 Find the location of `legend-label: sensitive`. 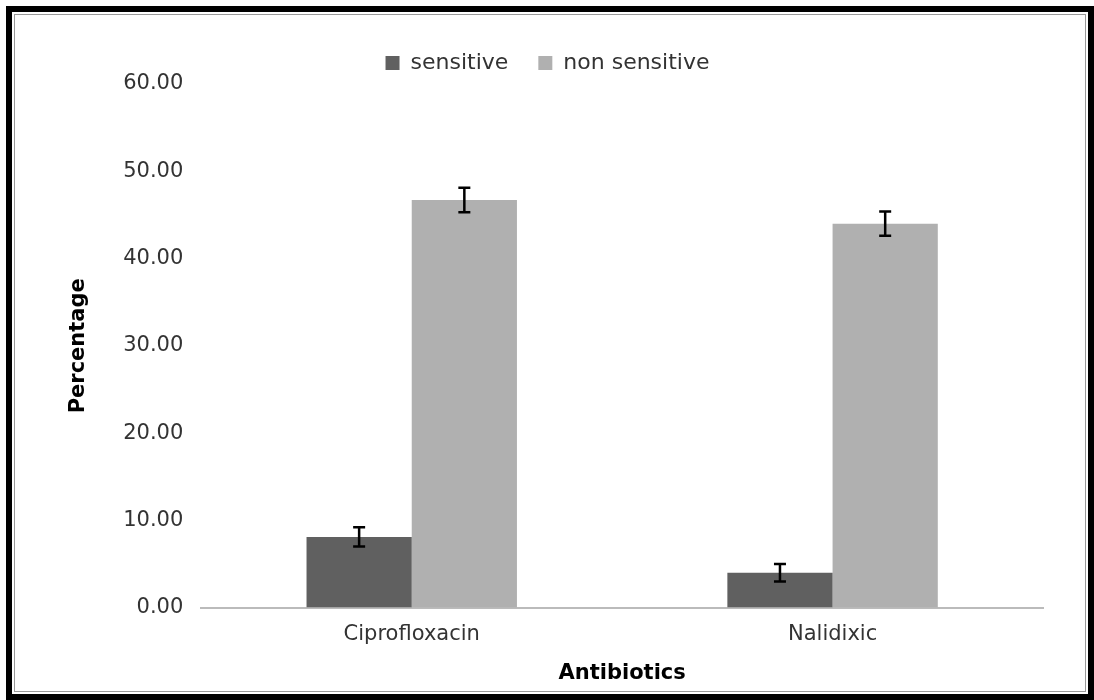

legend-label: sensitive is located at coordinates (459, 61).